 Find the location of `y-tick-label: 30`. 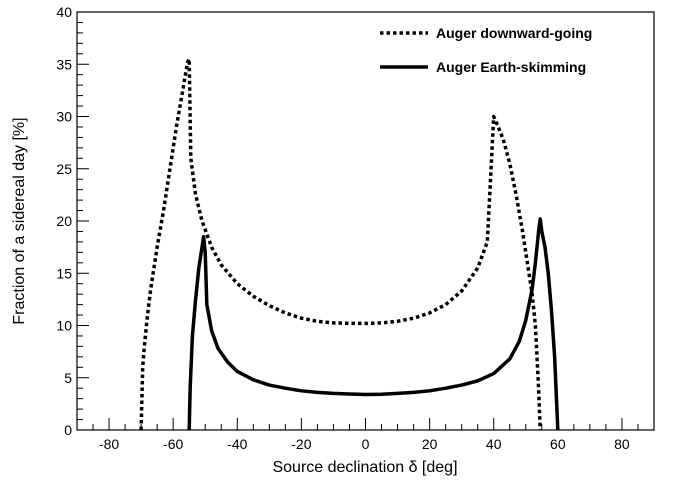

y-tick-label: 30 is located at coordinates (64, 117).